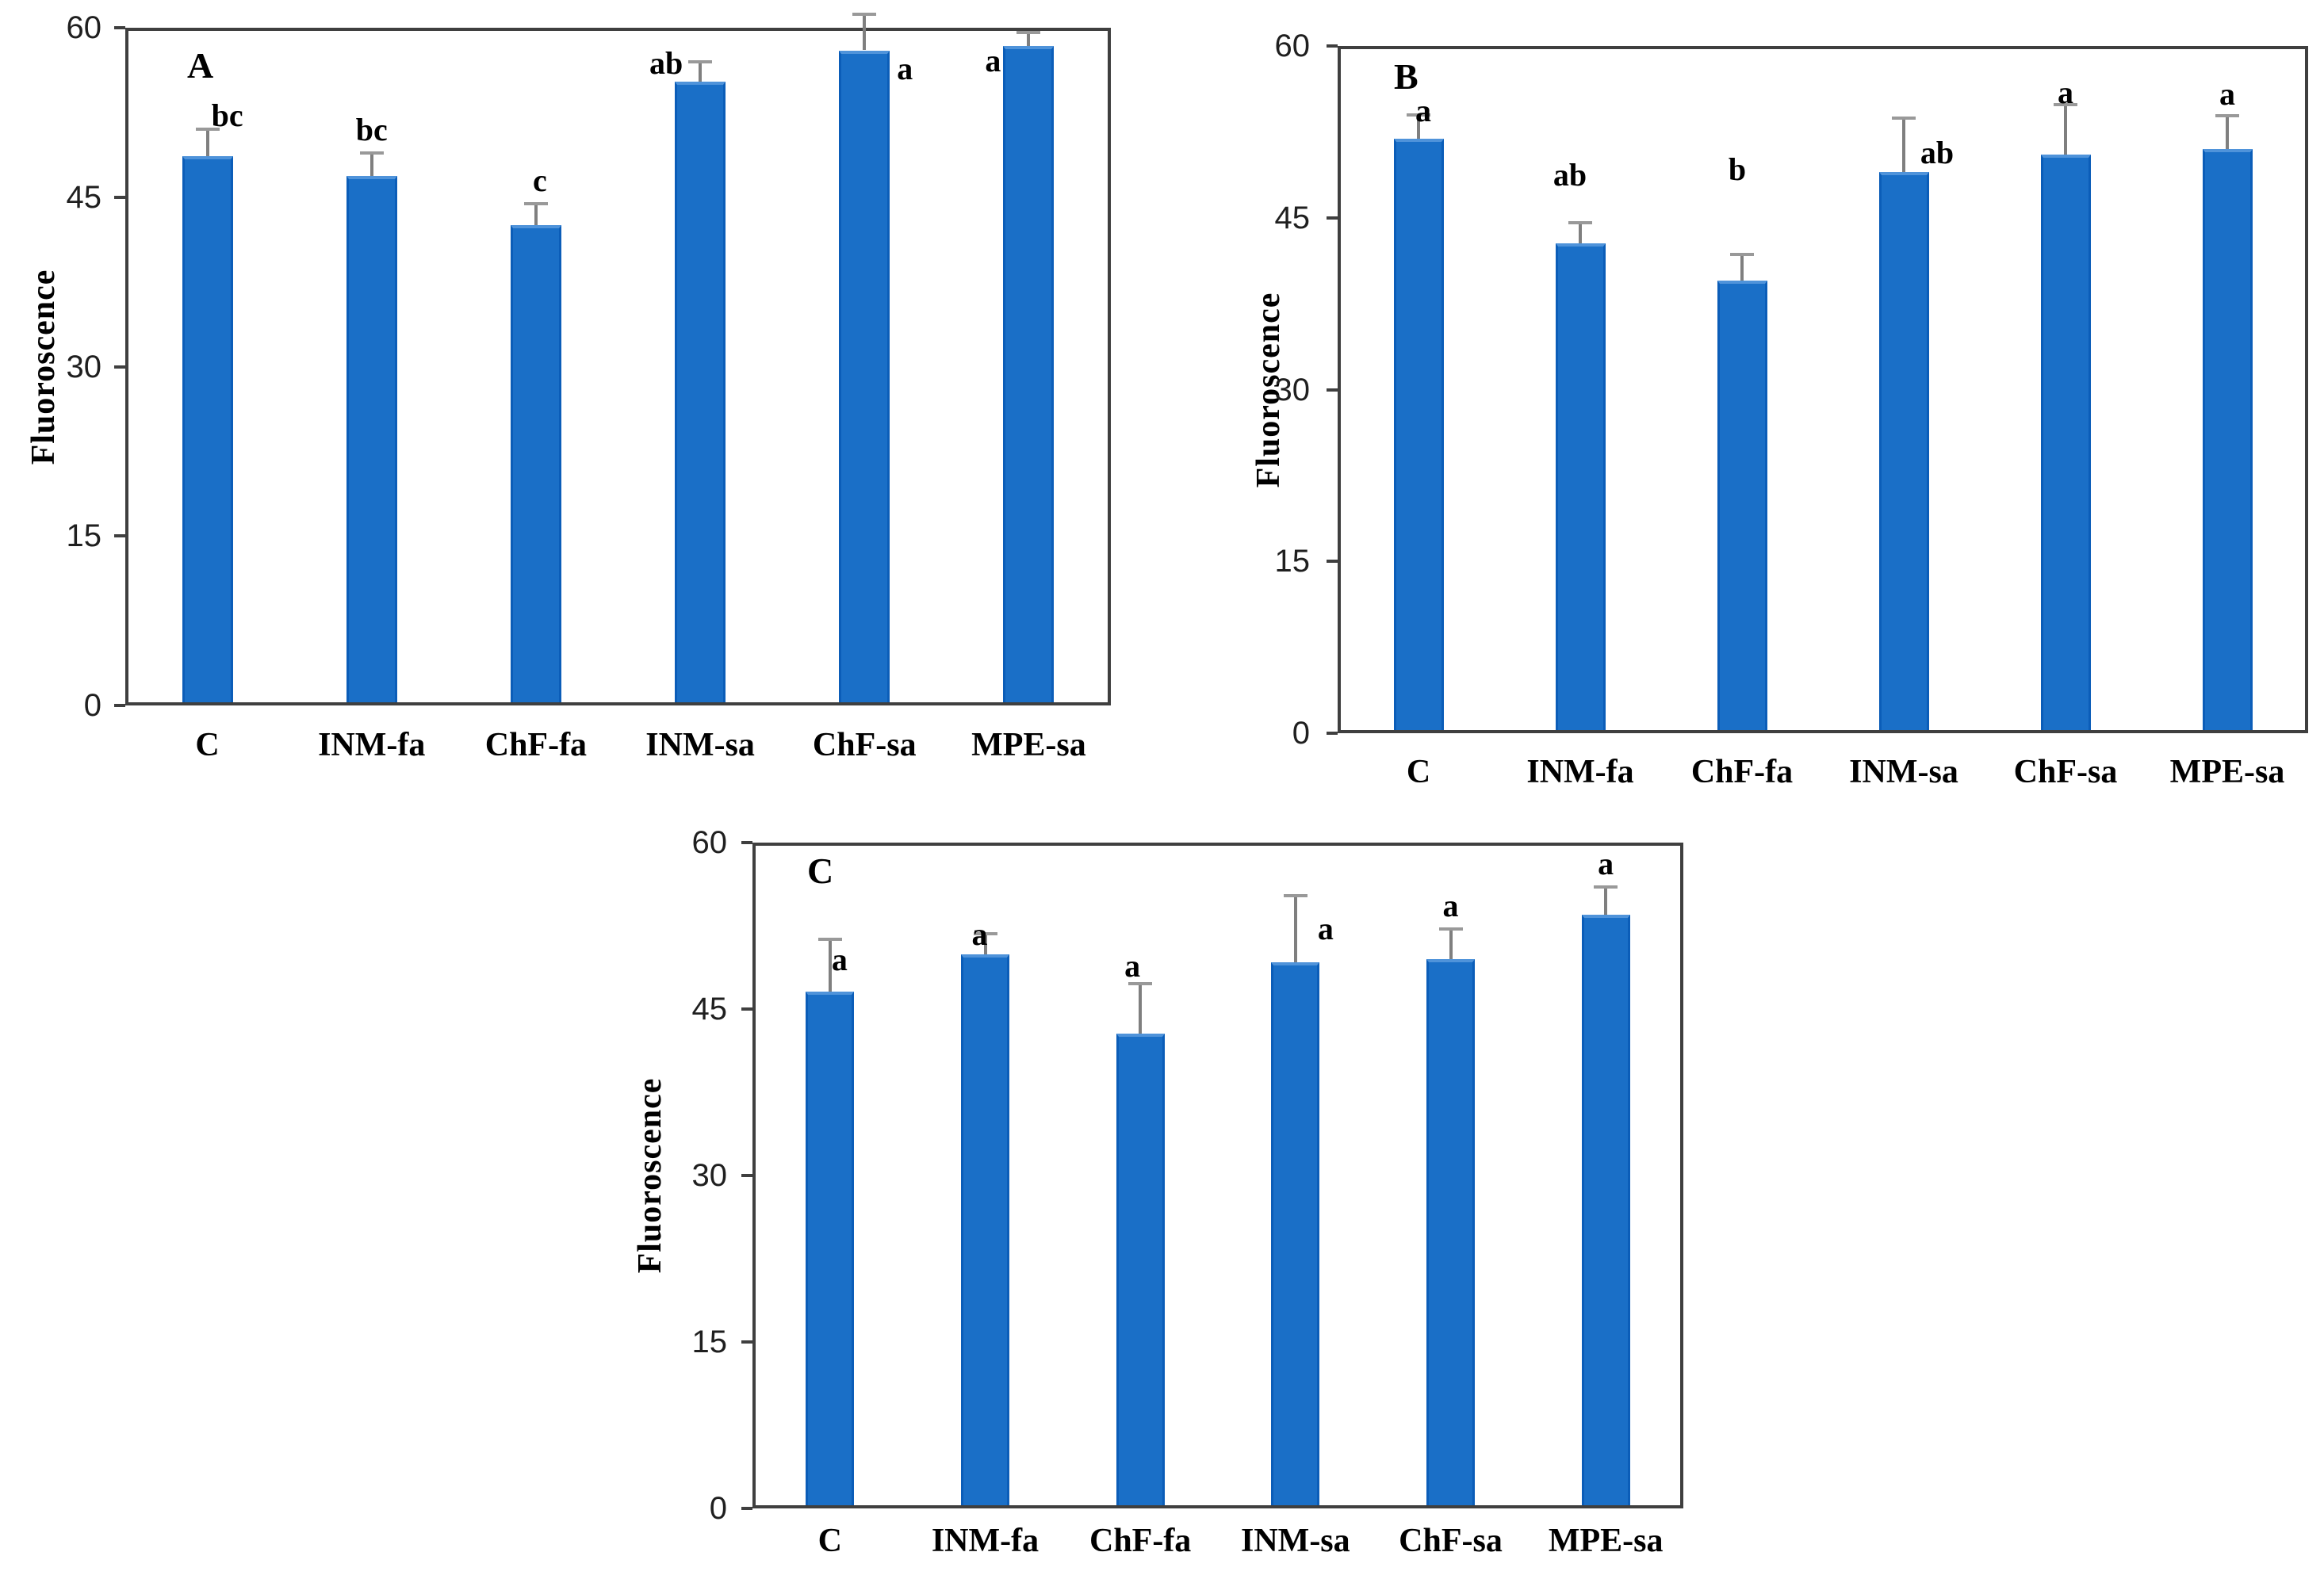 The height and width of the screenshot is (1575, 2324). I want to click on category-label-c: C, so click(1418, 772).